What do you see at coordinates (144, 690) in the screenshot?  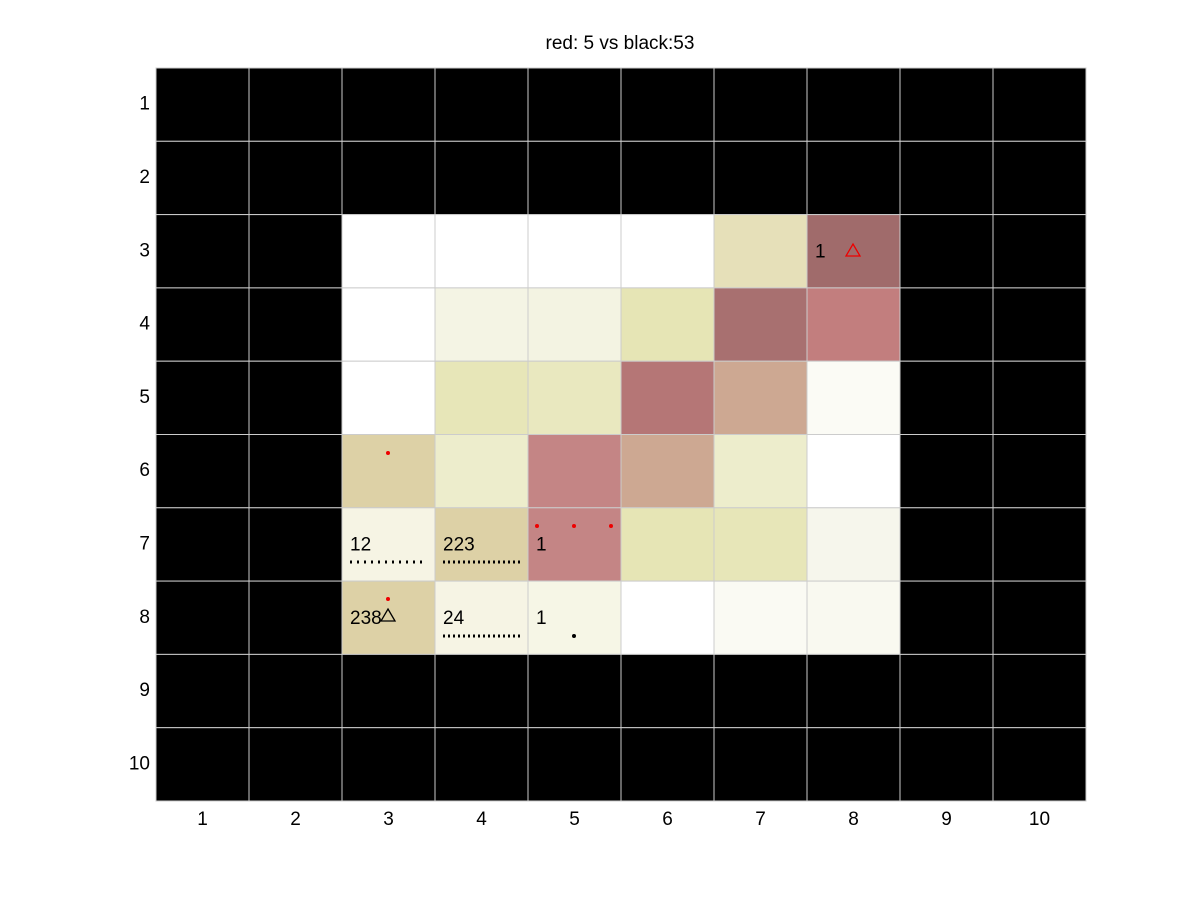 I see `y-tick-label: 9` at bounding box center [144, 690].